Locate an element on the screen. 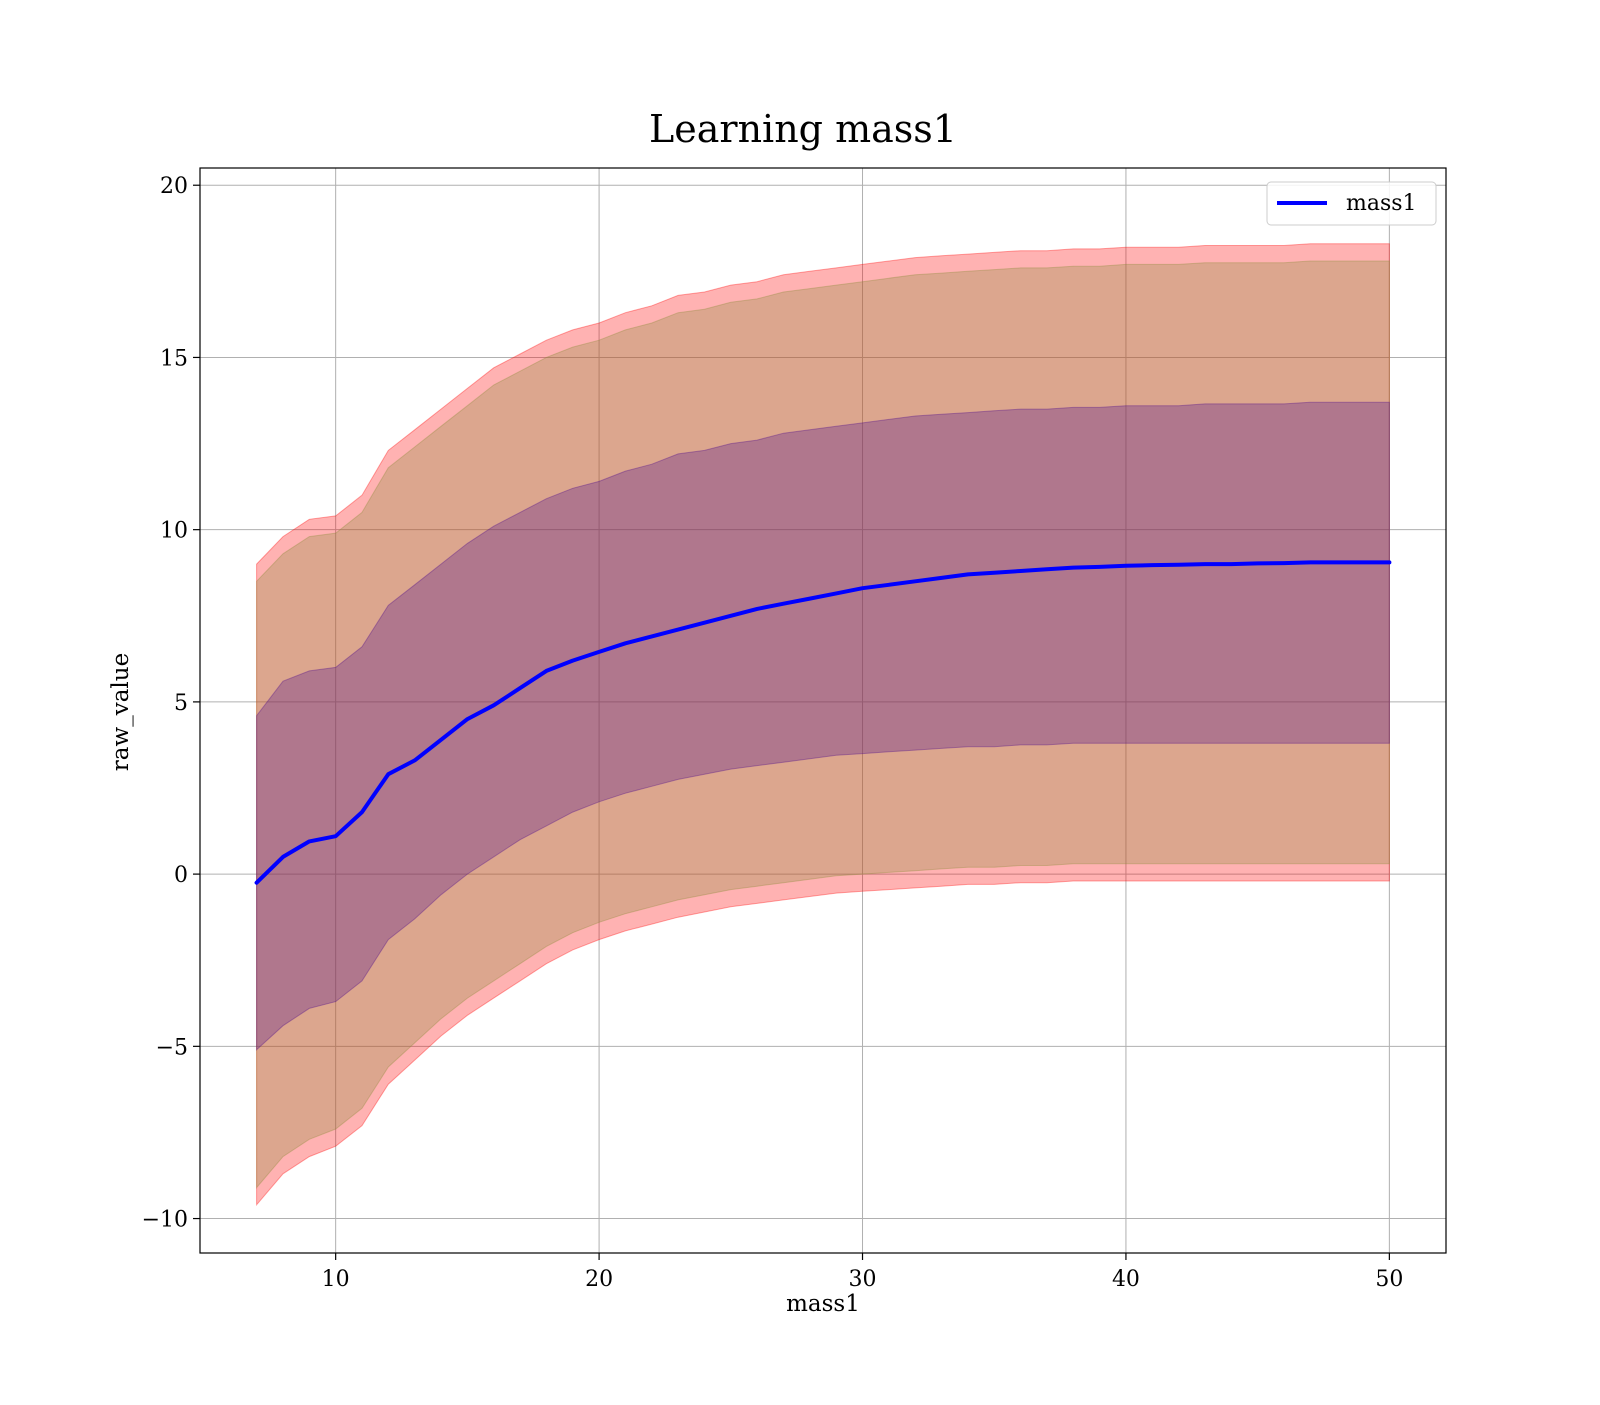 This screenshot has width=1600, height=1405. y-axis-label: raw_value is located at coordinates (121, 712).